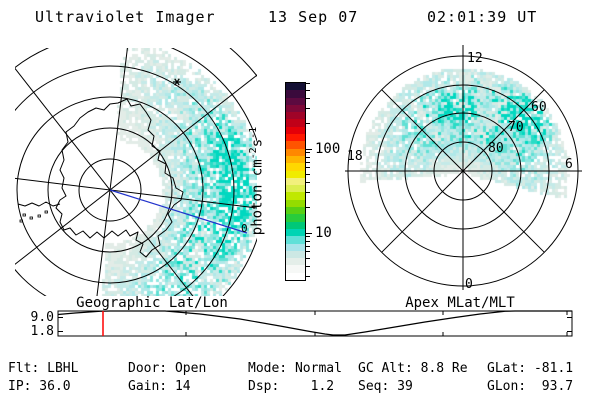 This screenshot has height=400, width=600. What do you see at coordinates (355, 156) in the screenshot?
I see `mlt-hour-label: 18` at bounding box center [355, 156].